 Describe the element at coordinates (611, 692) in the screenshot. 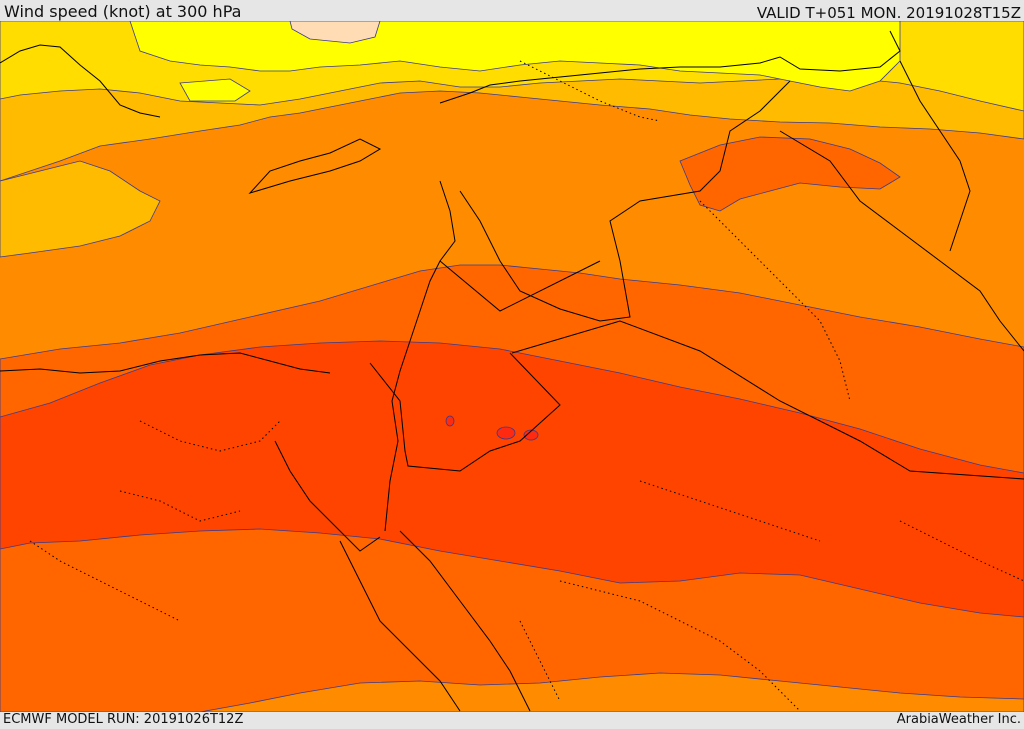

I see `wind-band-south` at that location.